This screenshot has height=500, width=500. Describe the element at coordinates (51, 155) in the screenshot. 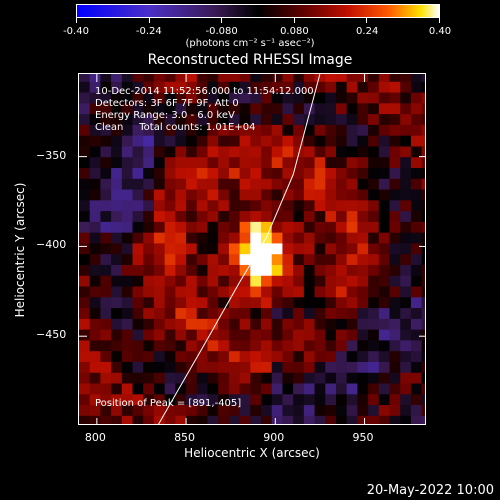

I see `y-tick-label: −350` at that location.